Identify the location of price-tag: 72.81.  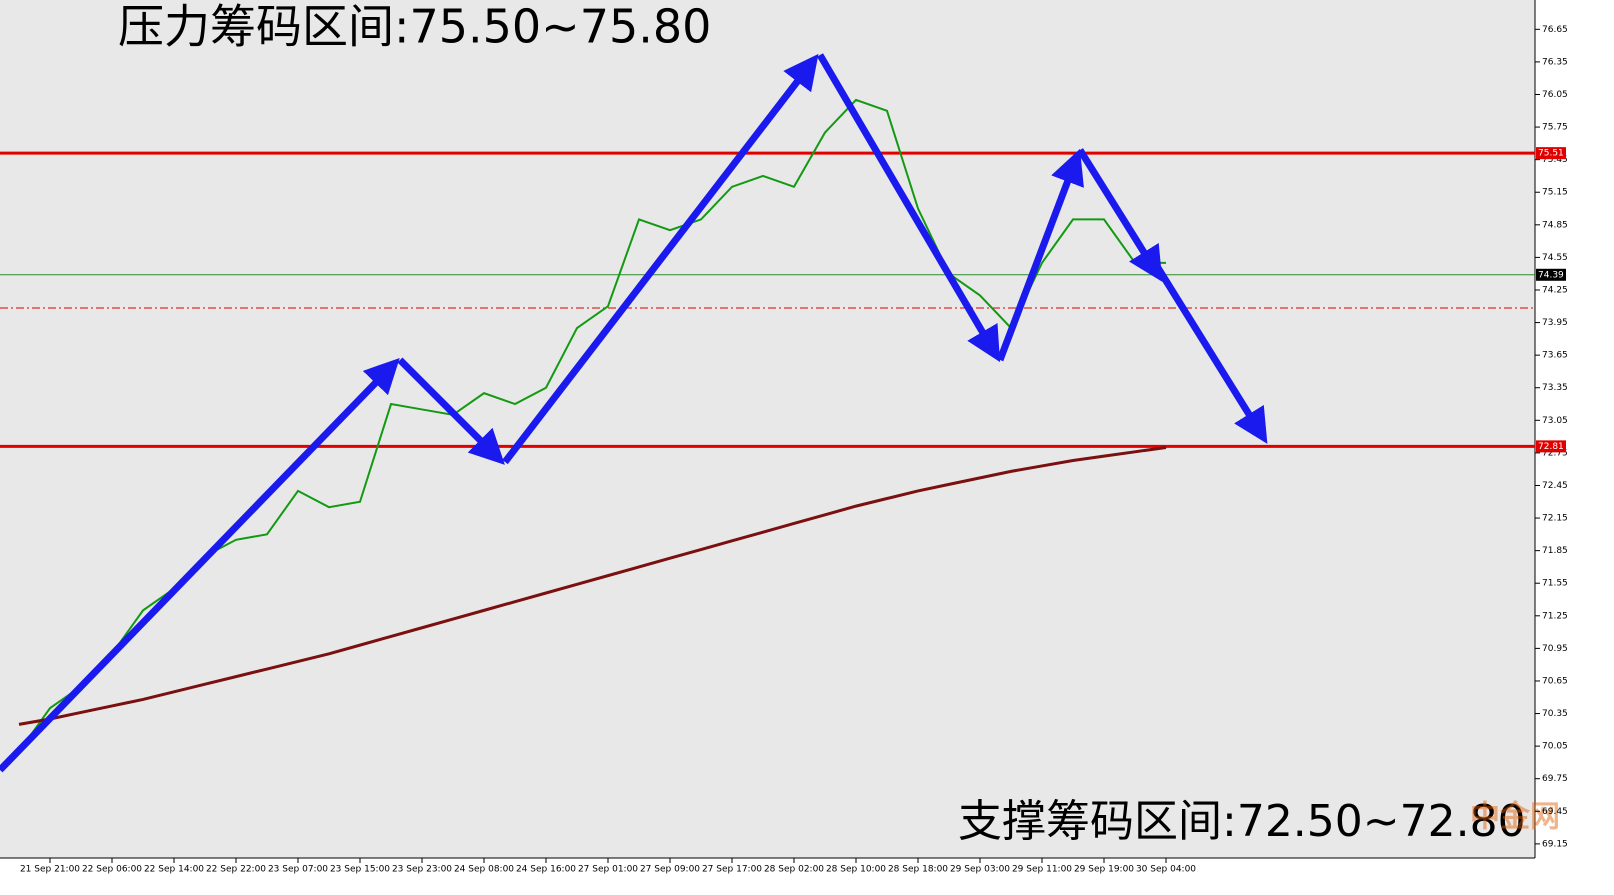
(1551, 447).